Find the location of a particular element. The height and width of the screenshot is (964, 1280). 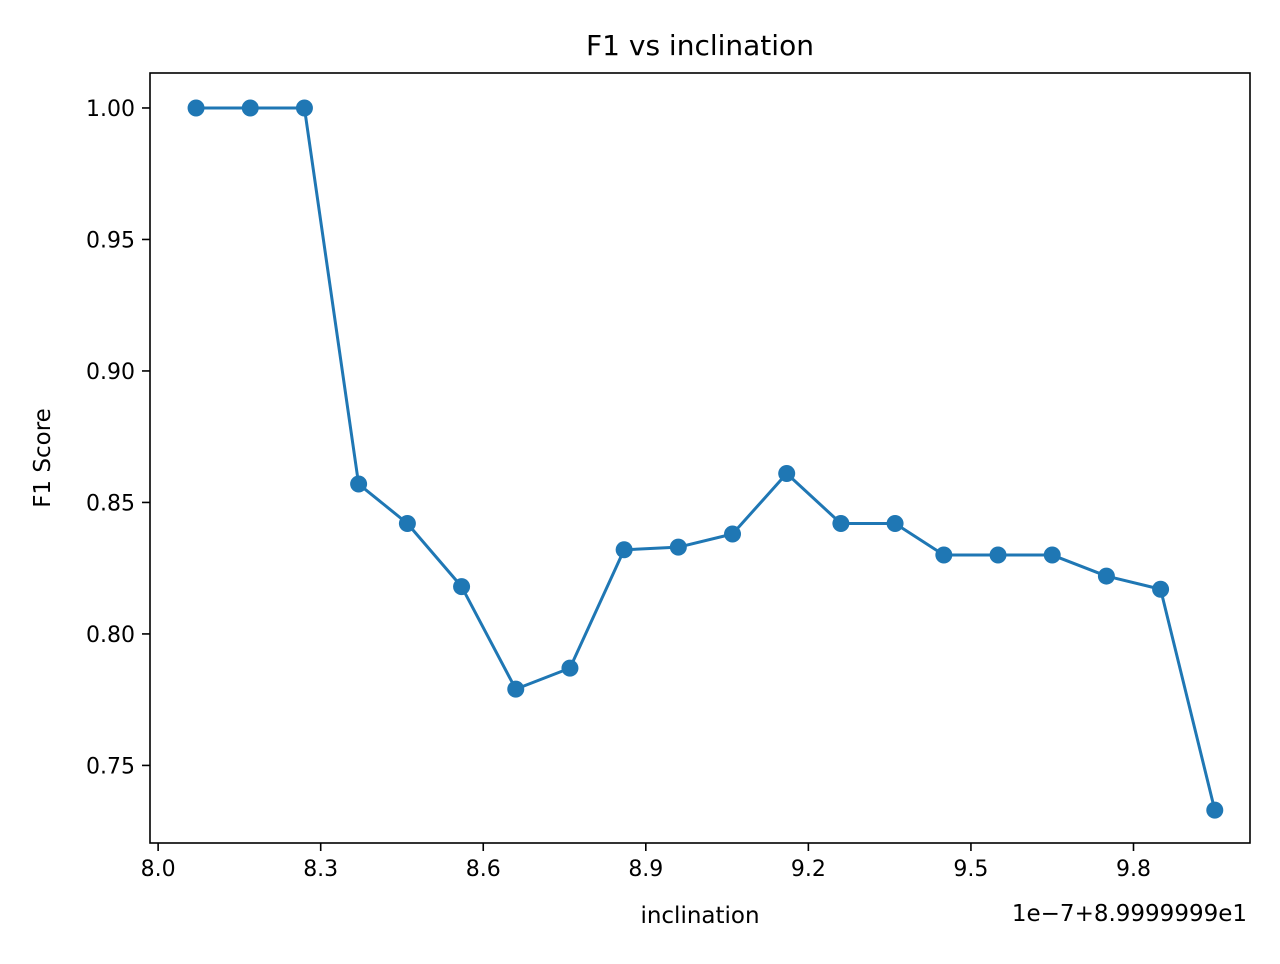

x-axis: 8.0 8.3 8.6 8.9 9.2 9.5 9.8 is located at coordinates (646, 862).